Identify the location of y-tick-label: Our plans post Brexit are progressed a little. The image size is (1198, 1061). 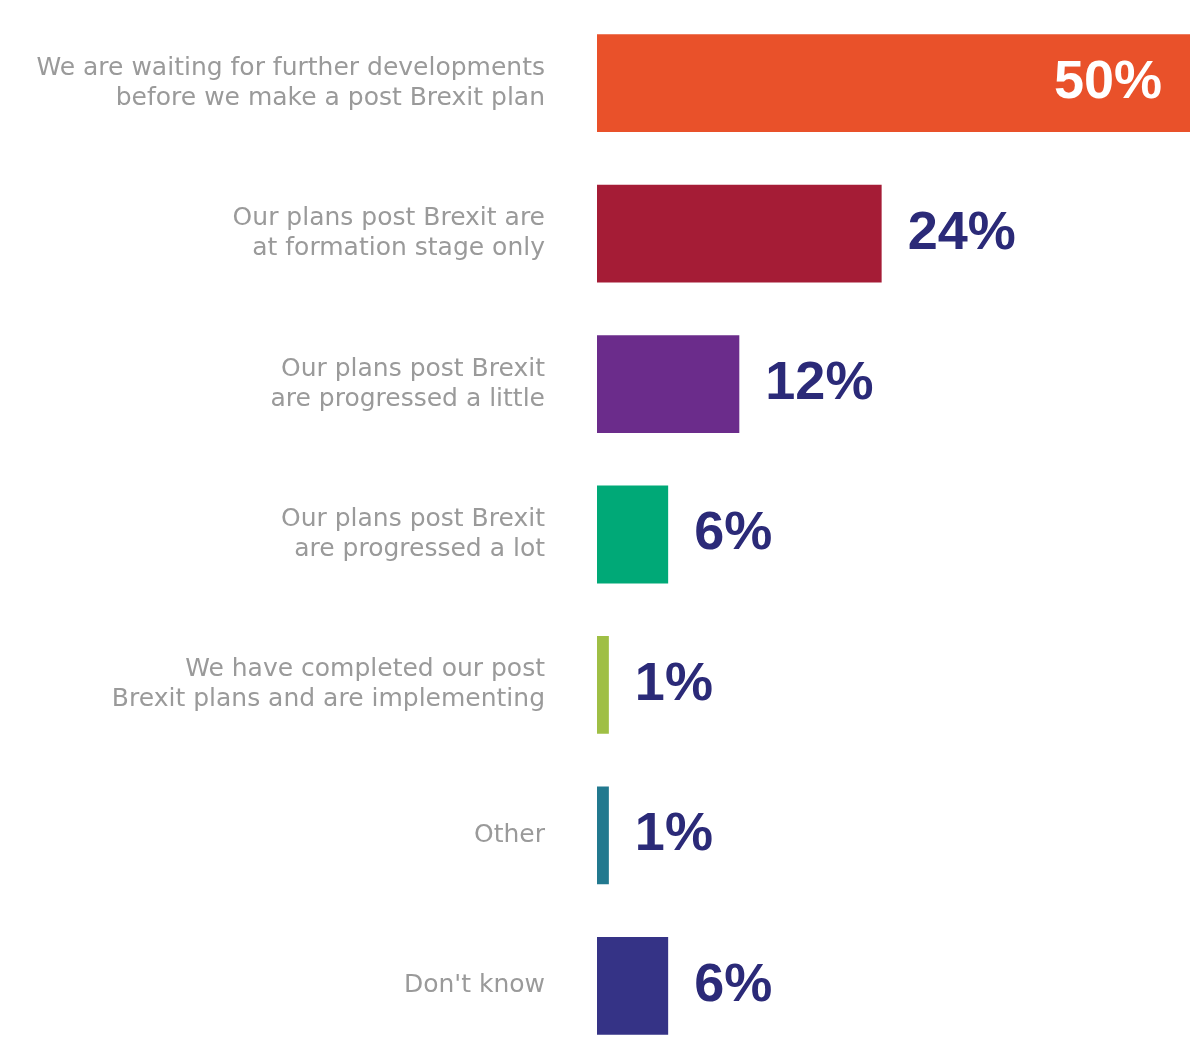
(408, 382).